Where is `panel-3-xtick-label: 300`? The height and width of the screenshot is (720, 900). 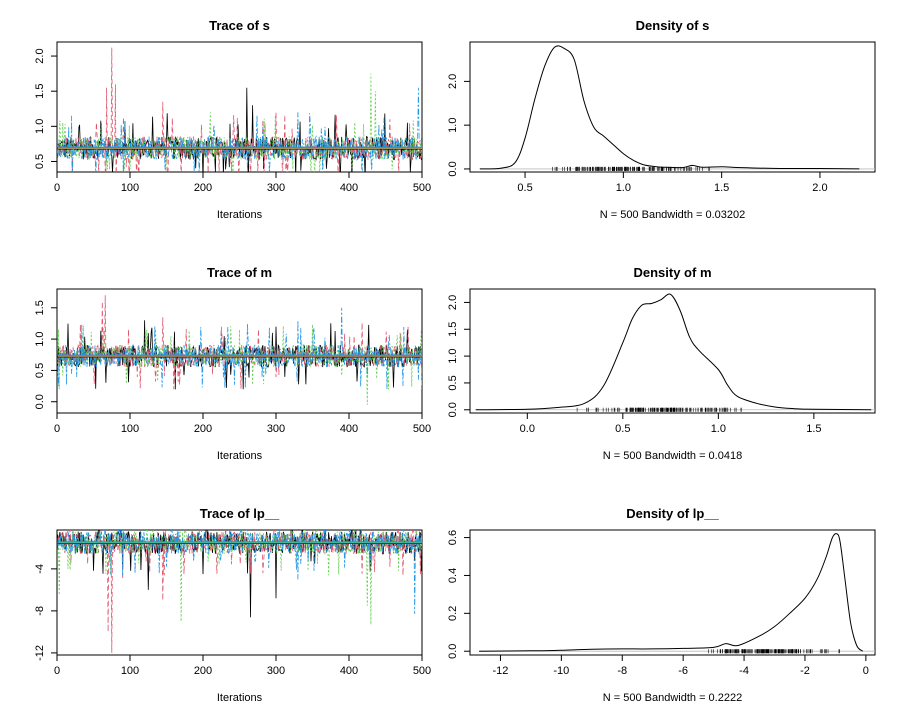
panel-3-xtick-label: 300 is located at coordinates (276, 429).